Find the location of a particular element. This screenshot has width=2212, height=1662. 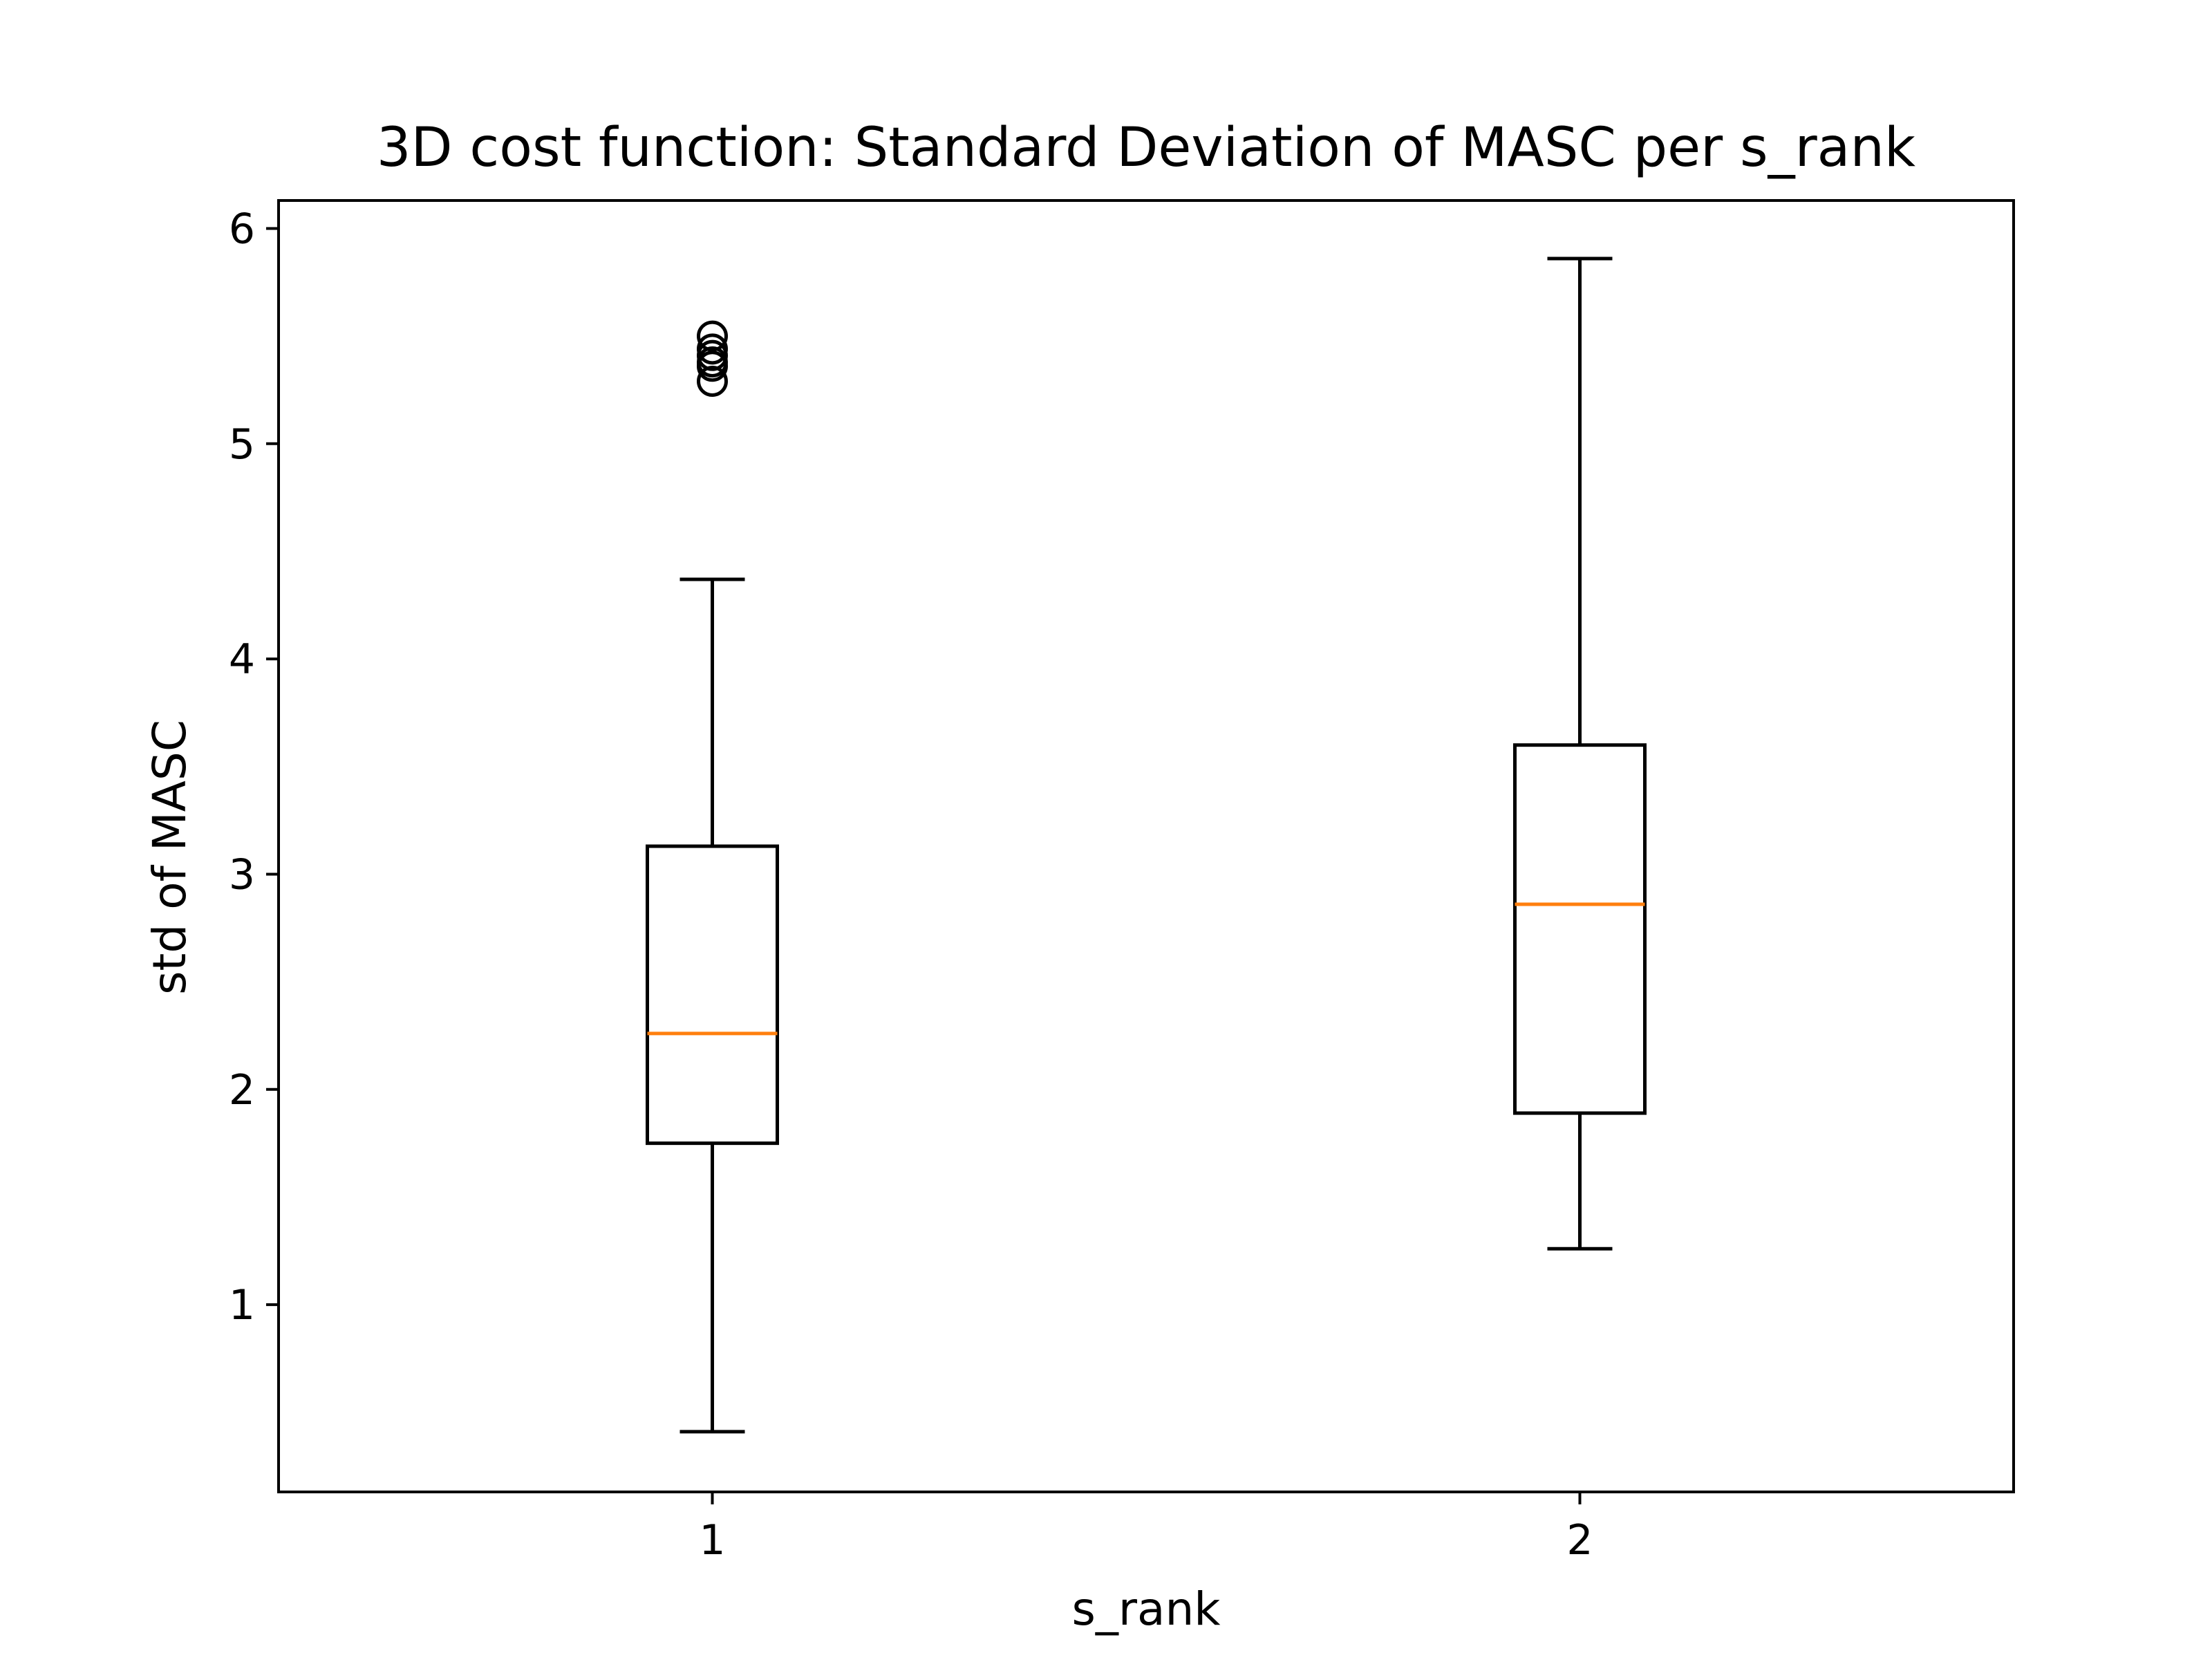

y-tick-label: 6 is located at coordinates (242, 229).